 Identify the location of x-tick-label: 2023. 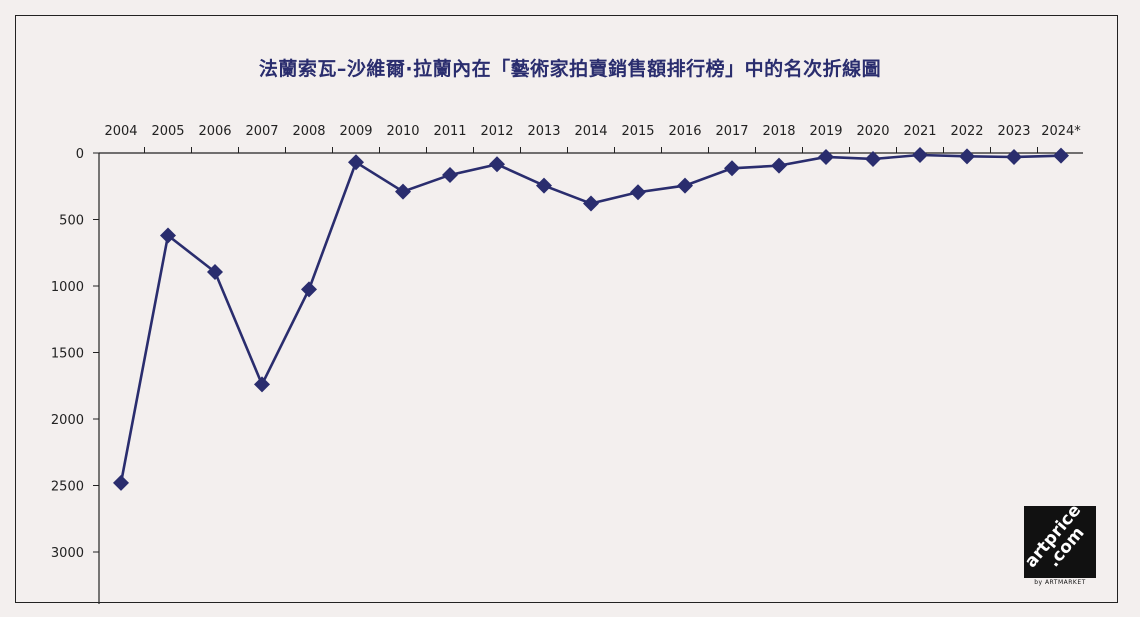
(1013, 131).